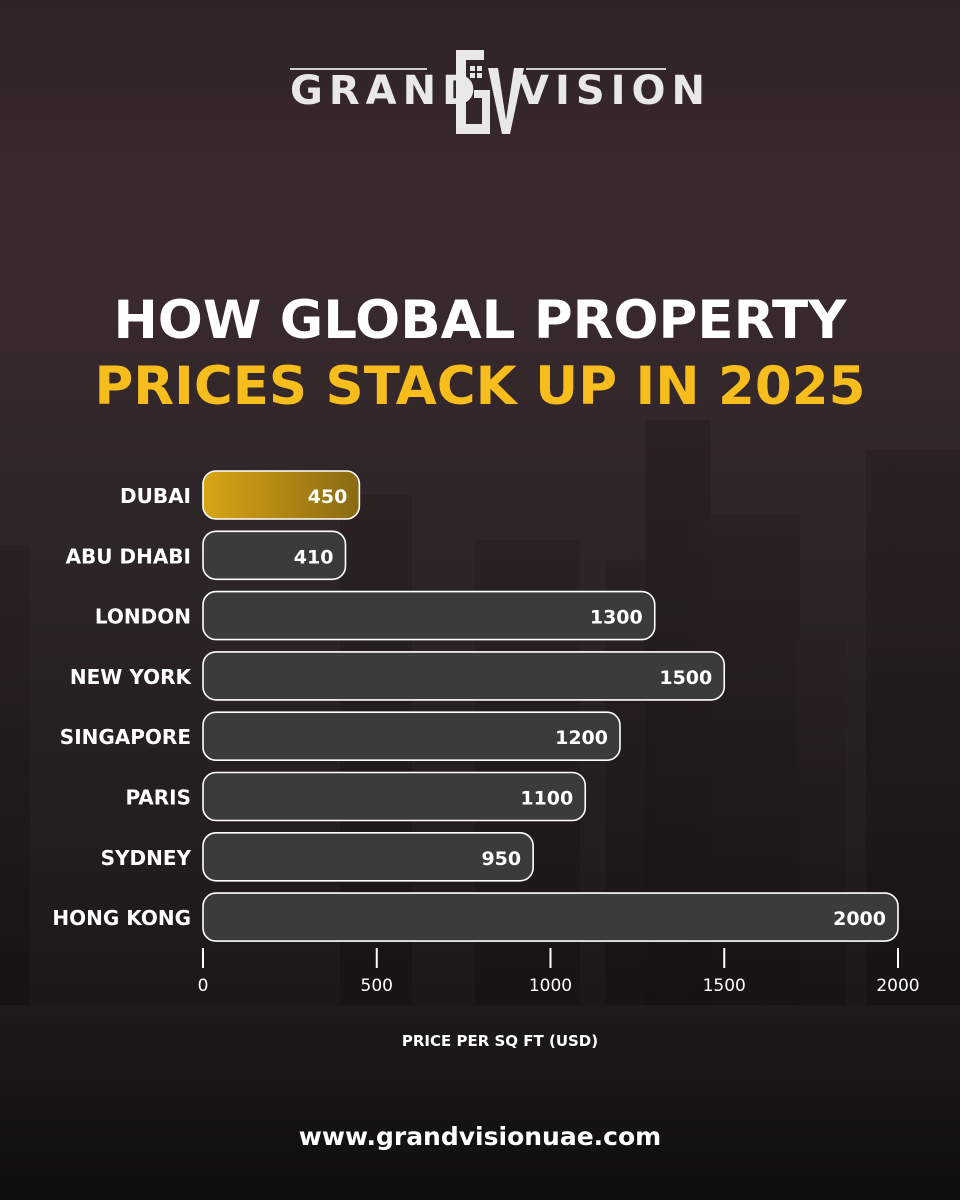 The height and width of the screenshot is (1200, 960). What do you see at coordinates (358, 69) in the screenshot?
I see `logo-top-rule` at bounding box center [358, 69].